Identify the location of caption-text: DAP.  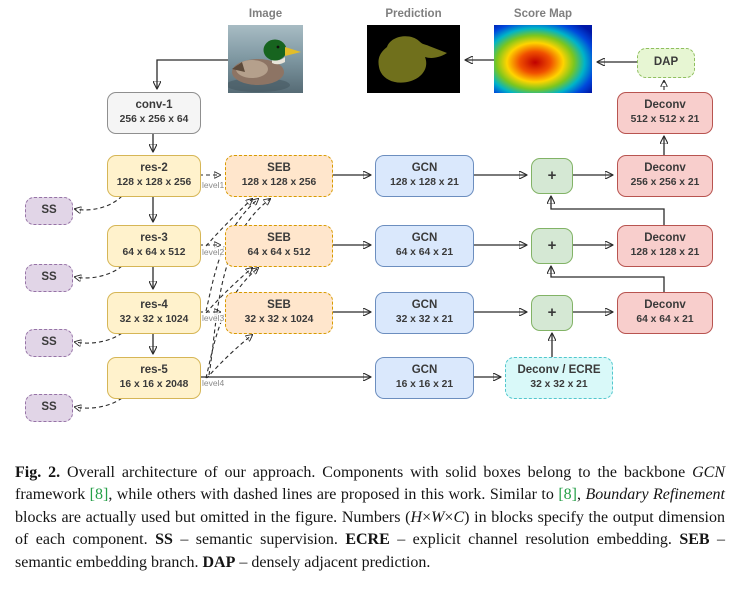
(219, 562).